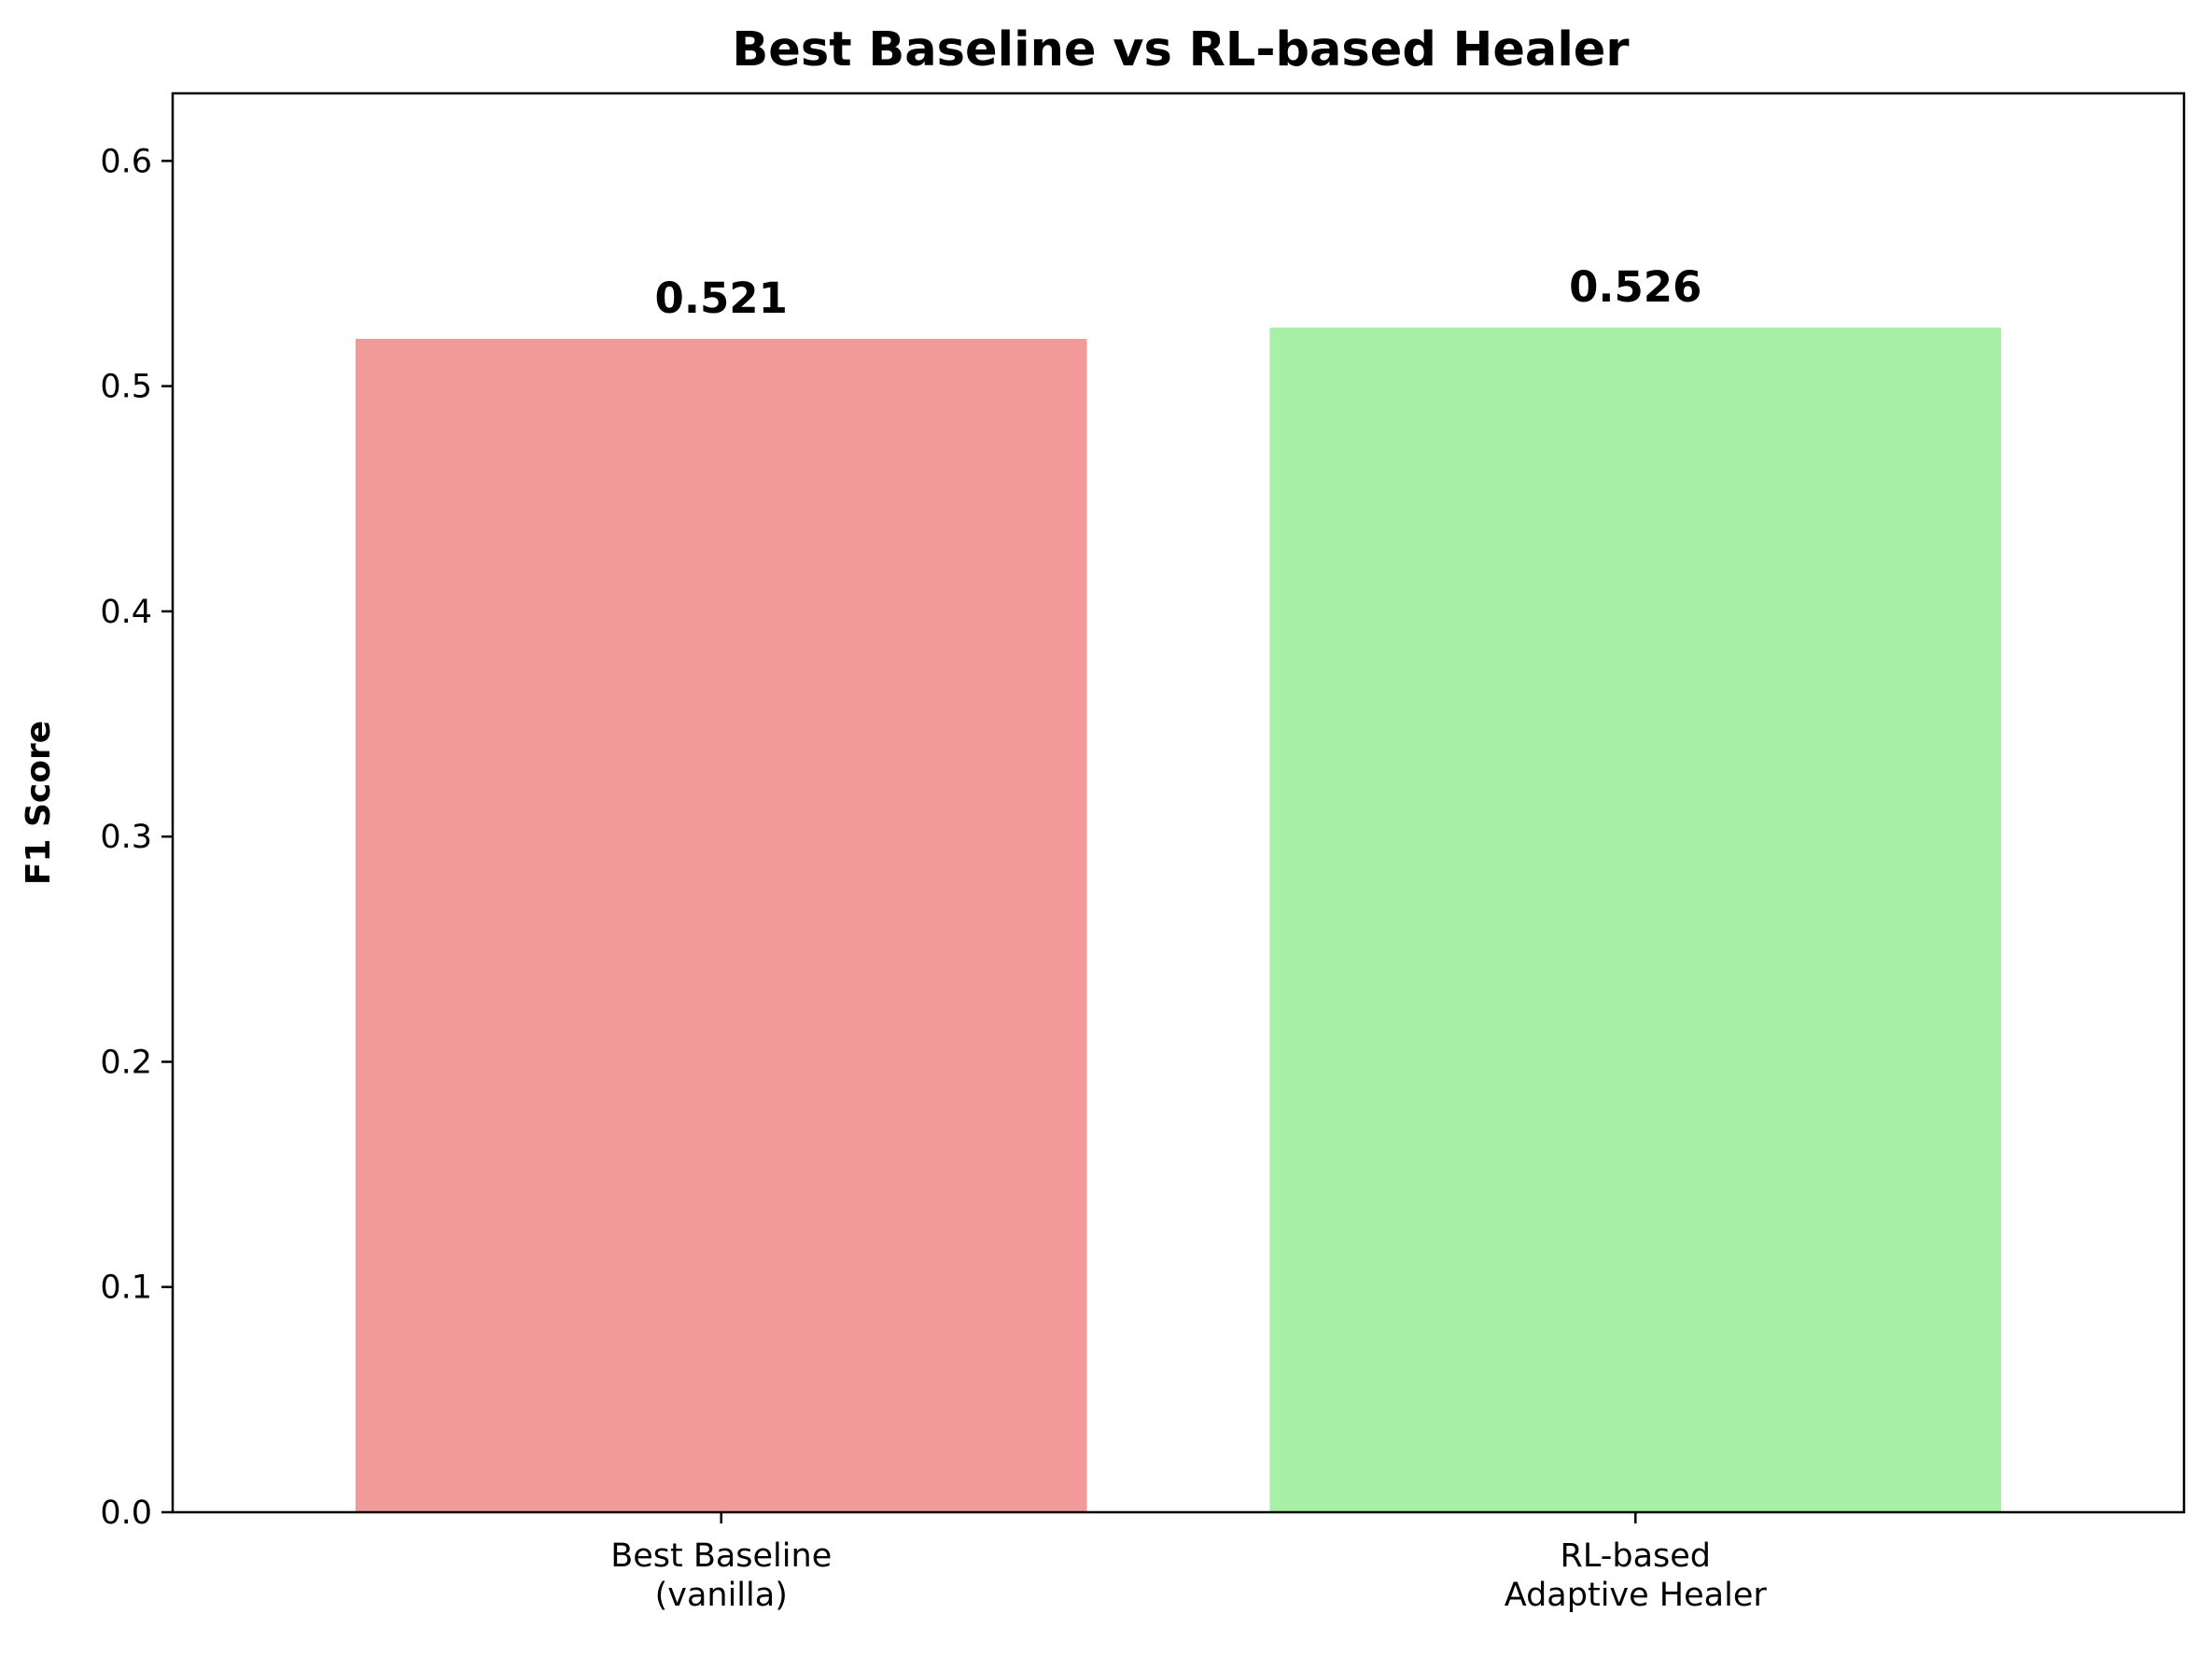  I want to click on y-tick-label-4: 0.4, so click(126, 613).